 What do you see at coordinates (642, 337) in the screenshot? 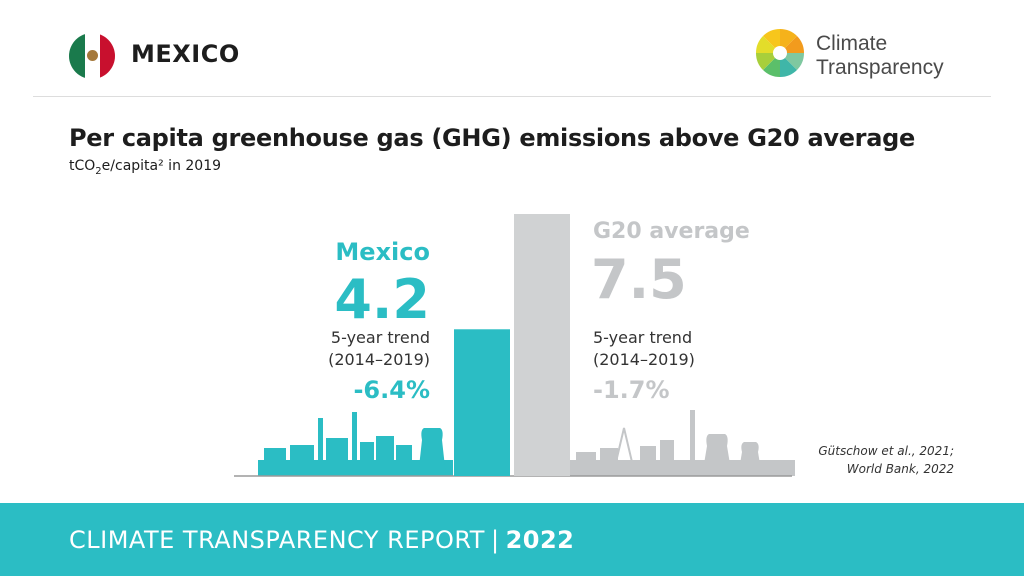
I see `g20-trend-label: 5-year trend` at bounding box center [642, 337].